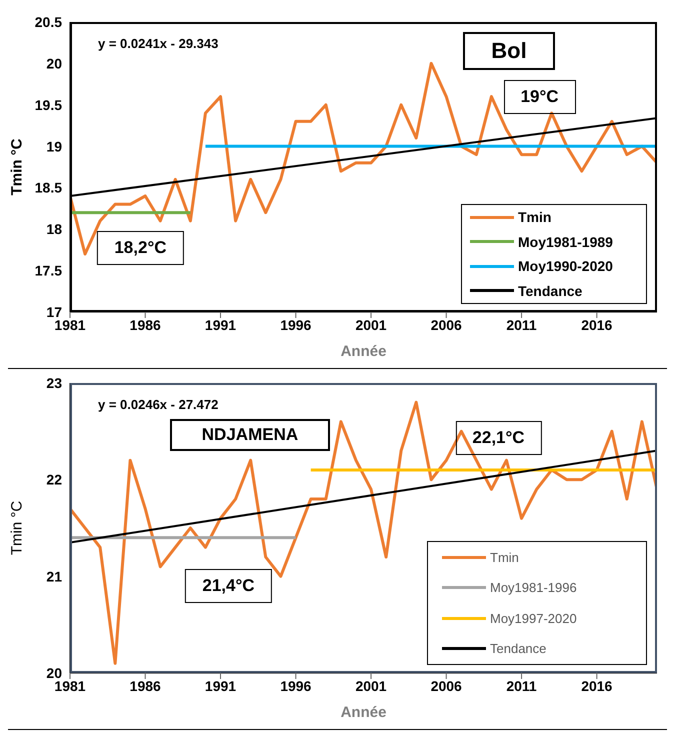 The height and width of the screenshot is (746, 675). Describe the element at coordinates (140, 248) in the screenshot. I see `annotation: 18,2°C` at that location.